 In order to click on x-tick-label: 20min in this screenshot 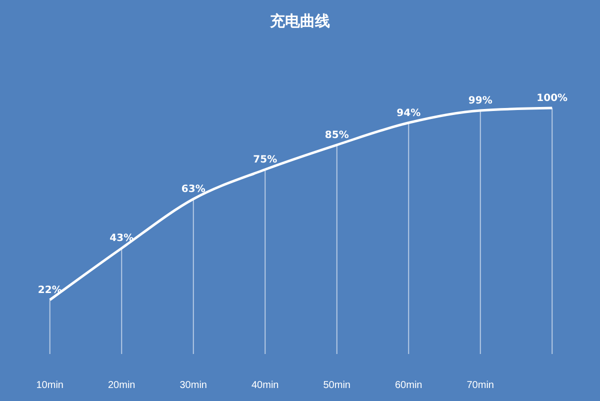, I will do `click(122, 385)`.